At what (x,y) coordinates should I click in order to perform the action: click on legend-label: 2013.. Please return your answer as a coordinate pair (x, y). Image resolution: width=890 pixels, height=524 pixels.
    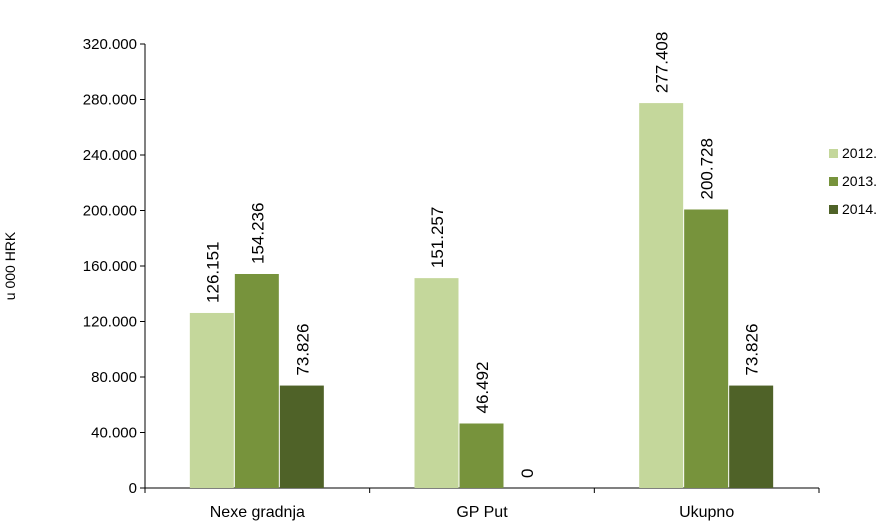
    Looking at the image, I should click on (859, 181).